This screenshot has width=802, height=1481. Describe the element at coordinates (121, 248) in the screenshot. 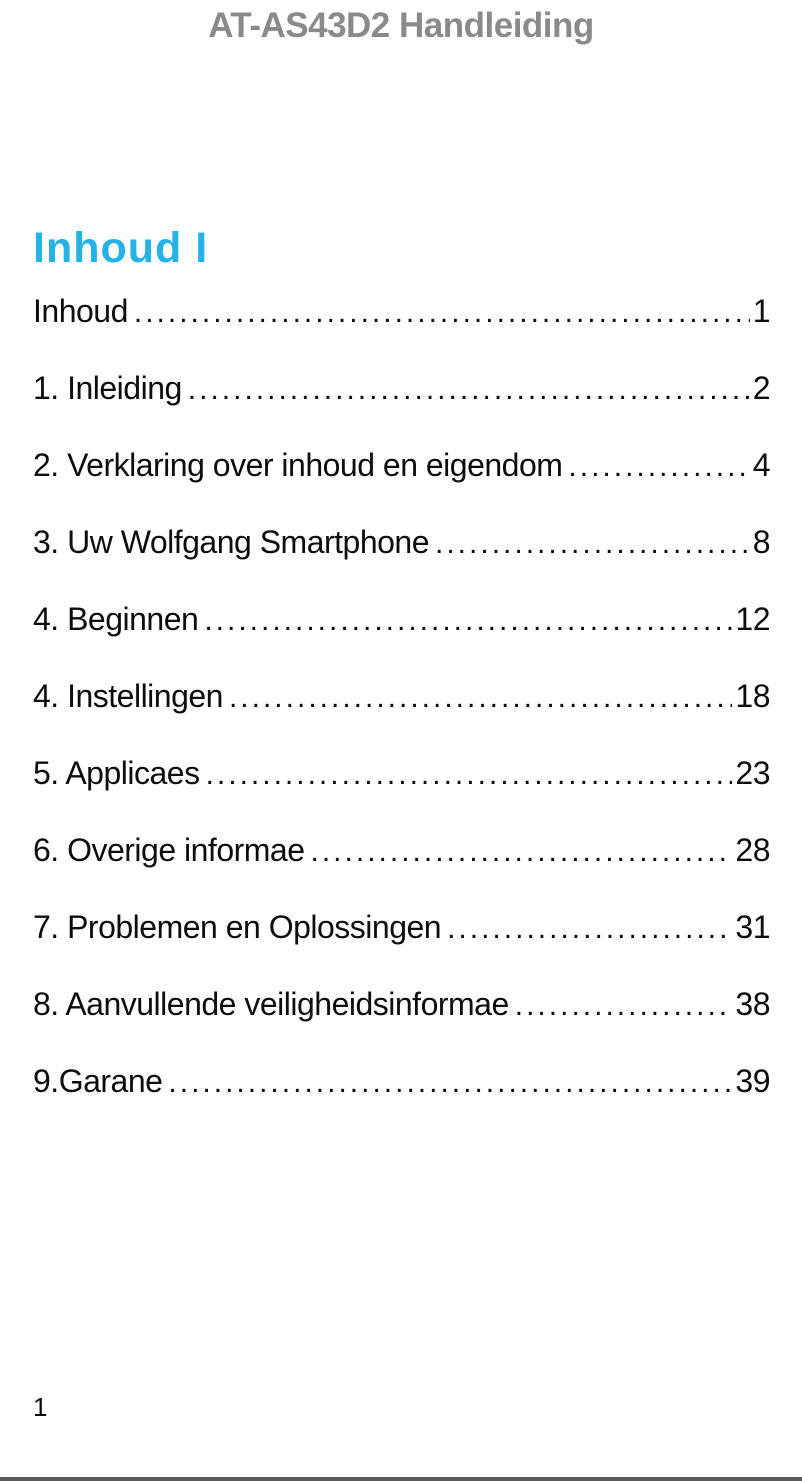

I see `toc-heading: Inhoud I` at that location.